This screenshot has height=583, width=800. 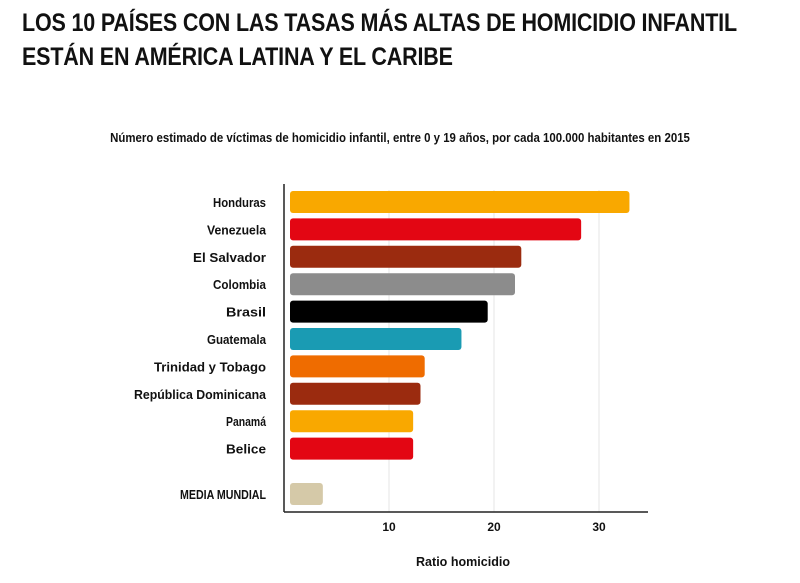 I want to click on x-tick-label: 10, so click(x=389, y=527).